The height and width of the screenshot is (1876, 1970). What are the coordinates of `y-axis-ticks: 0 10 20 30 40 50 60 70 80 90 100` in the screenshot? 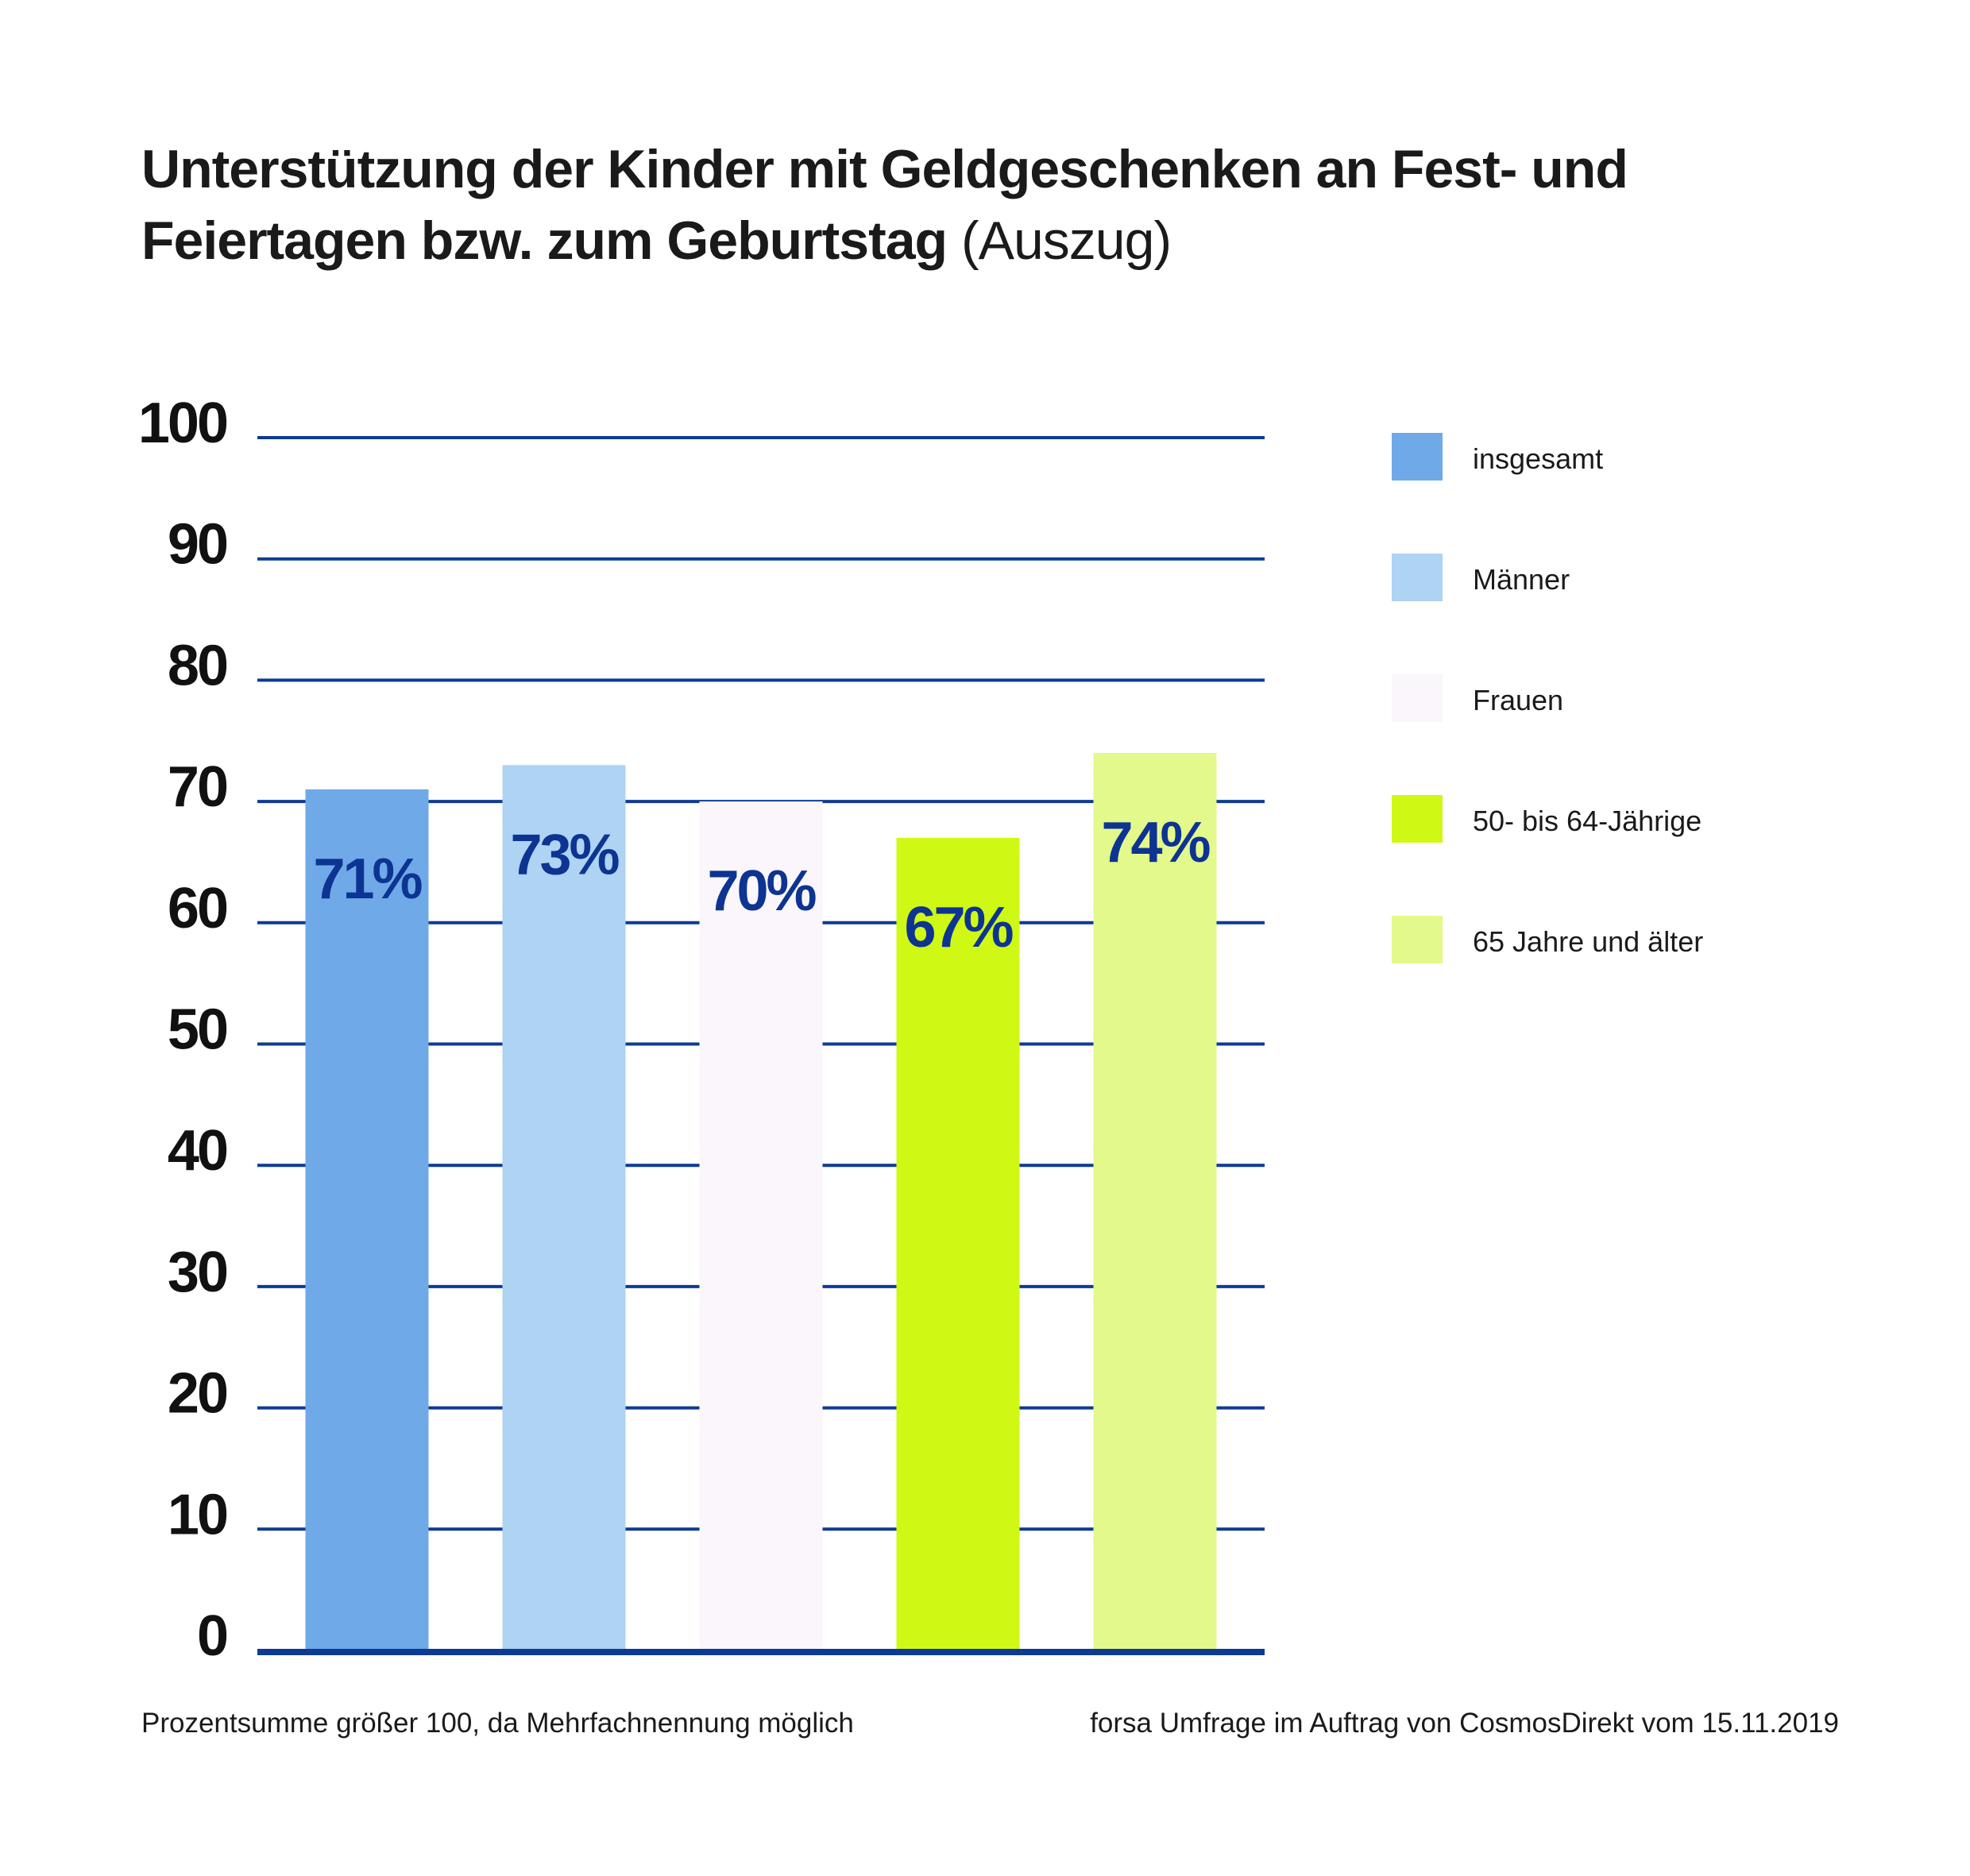 It's located at (184, 1030).